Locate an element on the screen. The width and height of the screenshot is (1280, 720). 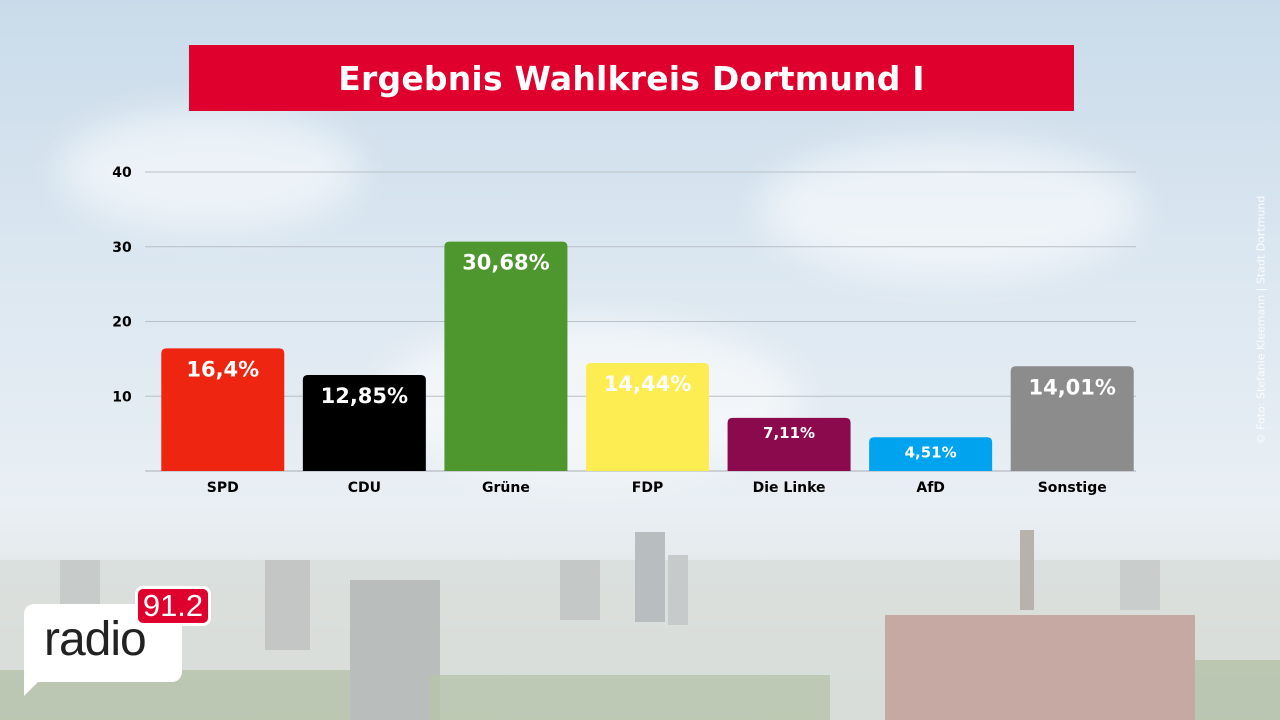
x-tick-label: AfD is located at coordinates (930, 488).